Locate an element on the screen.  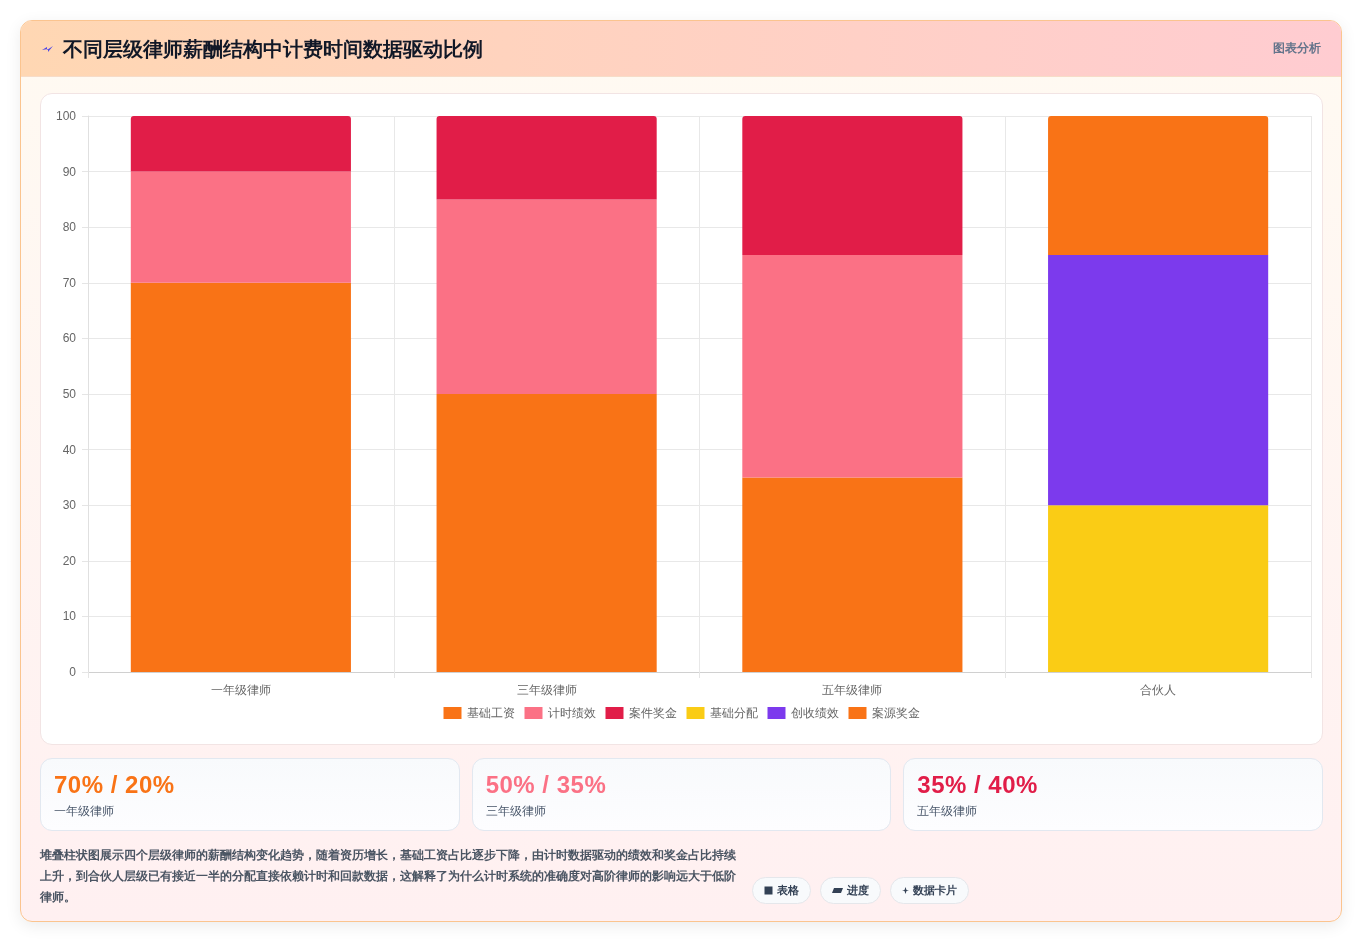
x-tick-label: 三年级律师 is located at coordinates (546, 690).